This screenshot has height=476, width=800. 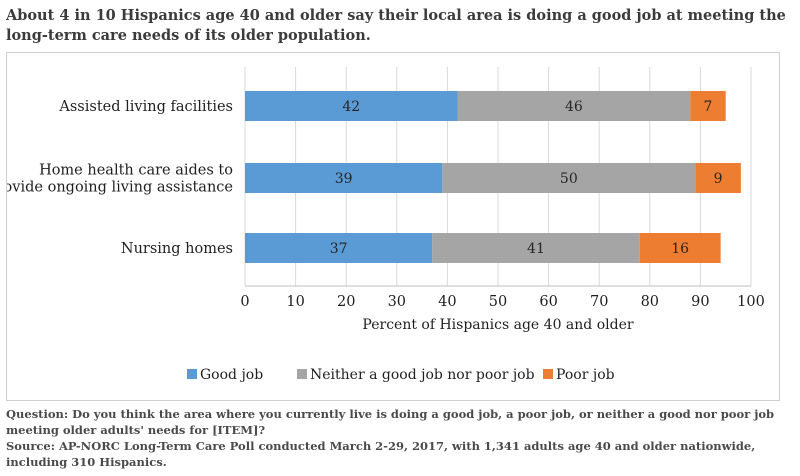 What do you see at coordinates (231, 375) in the screenshot?
I see `legend-label: Good job` at bounding box center [231, 375].